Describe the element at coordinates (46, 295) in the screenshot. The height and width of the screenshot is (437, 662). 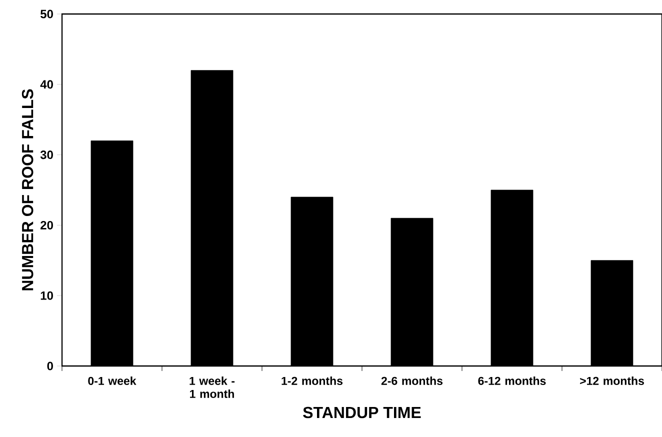
I see `y-tick-label: 10` at that location.